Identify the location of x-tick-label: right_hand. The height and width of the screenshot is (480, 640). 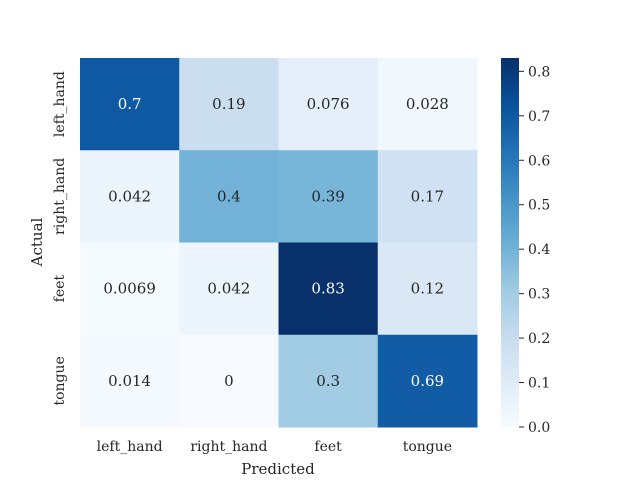
(228, 447).